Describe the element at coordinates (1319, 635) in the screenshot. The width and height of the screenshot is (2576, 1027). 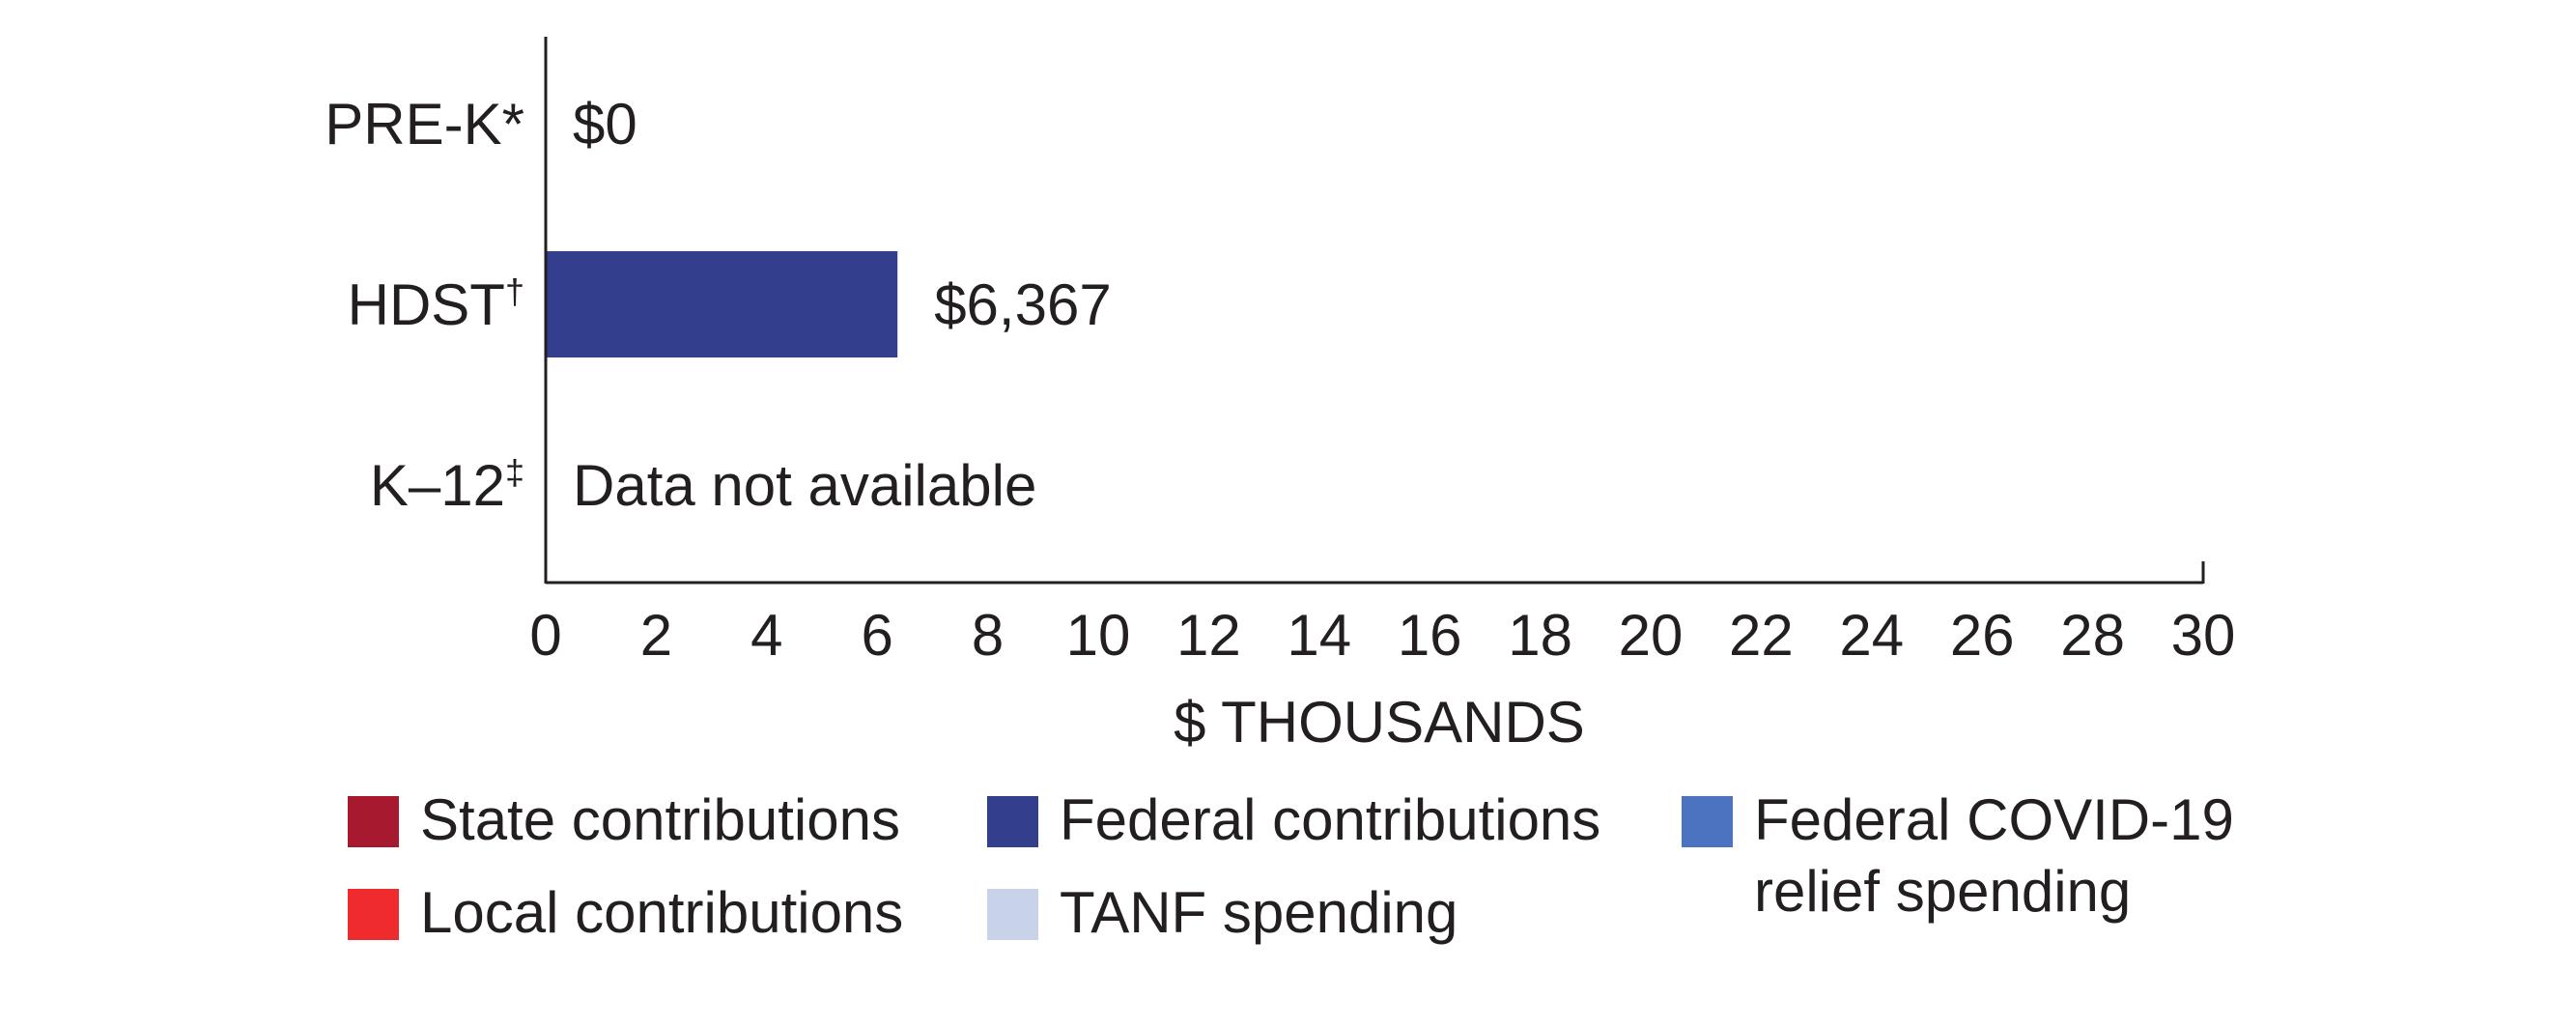
I see `x-tick-label: 14` at that location.